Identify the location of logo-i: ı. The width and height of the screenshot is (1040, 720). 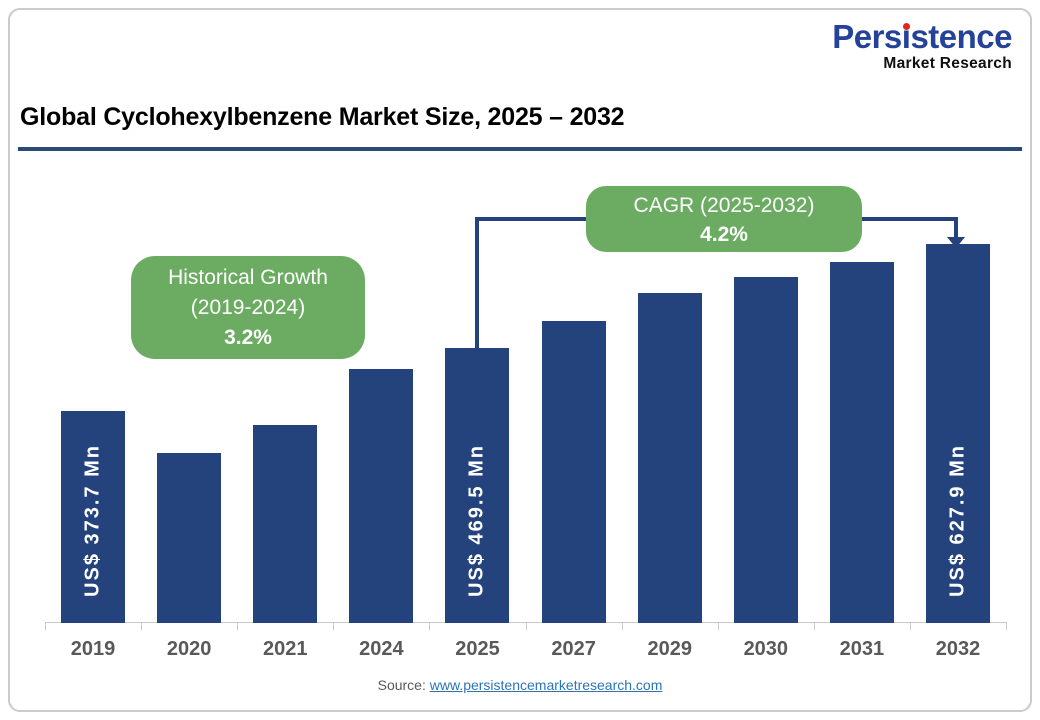
(906, 36).